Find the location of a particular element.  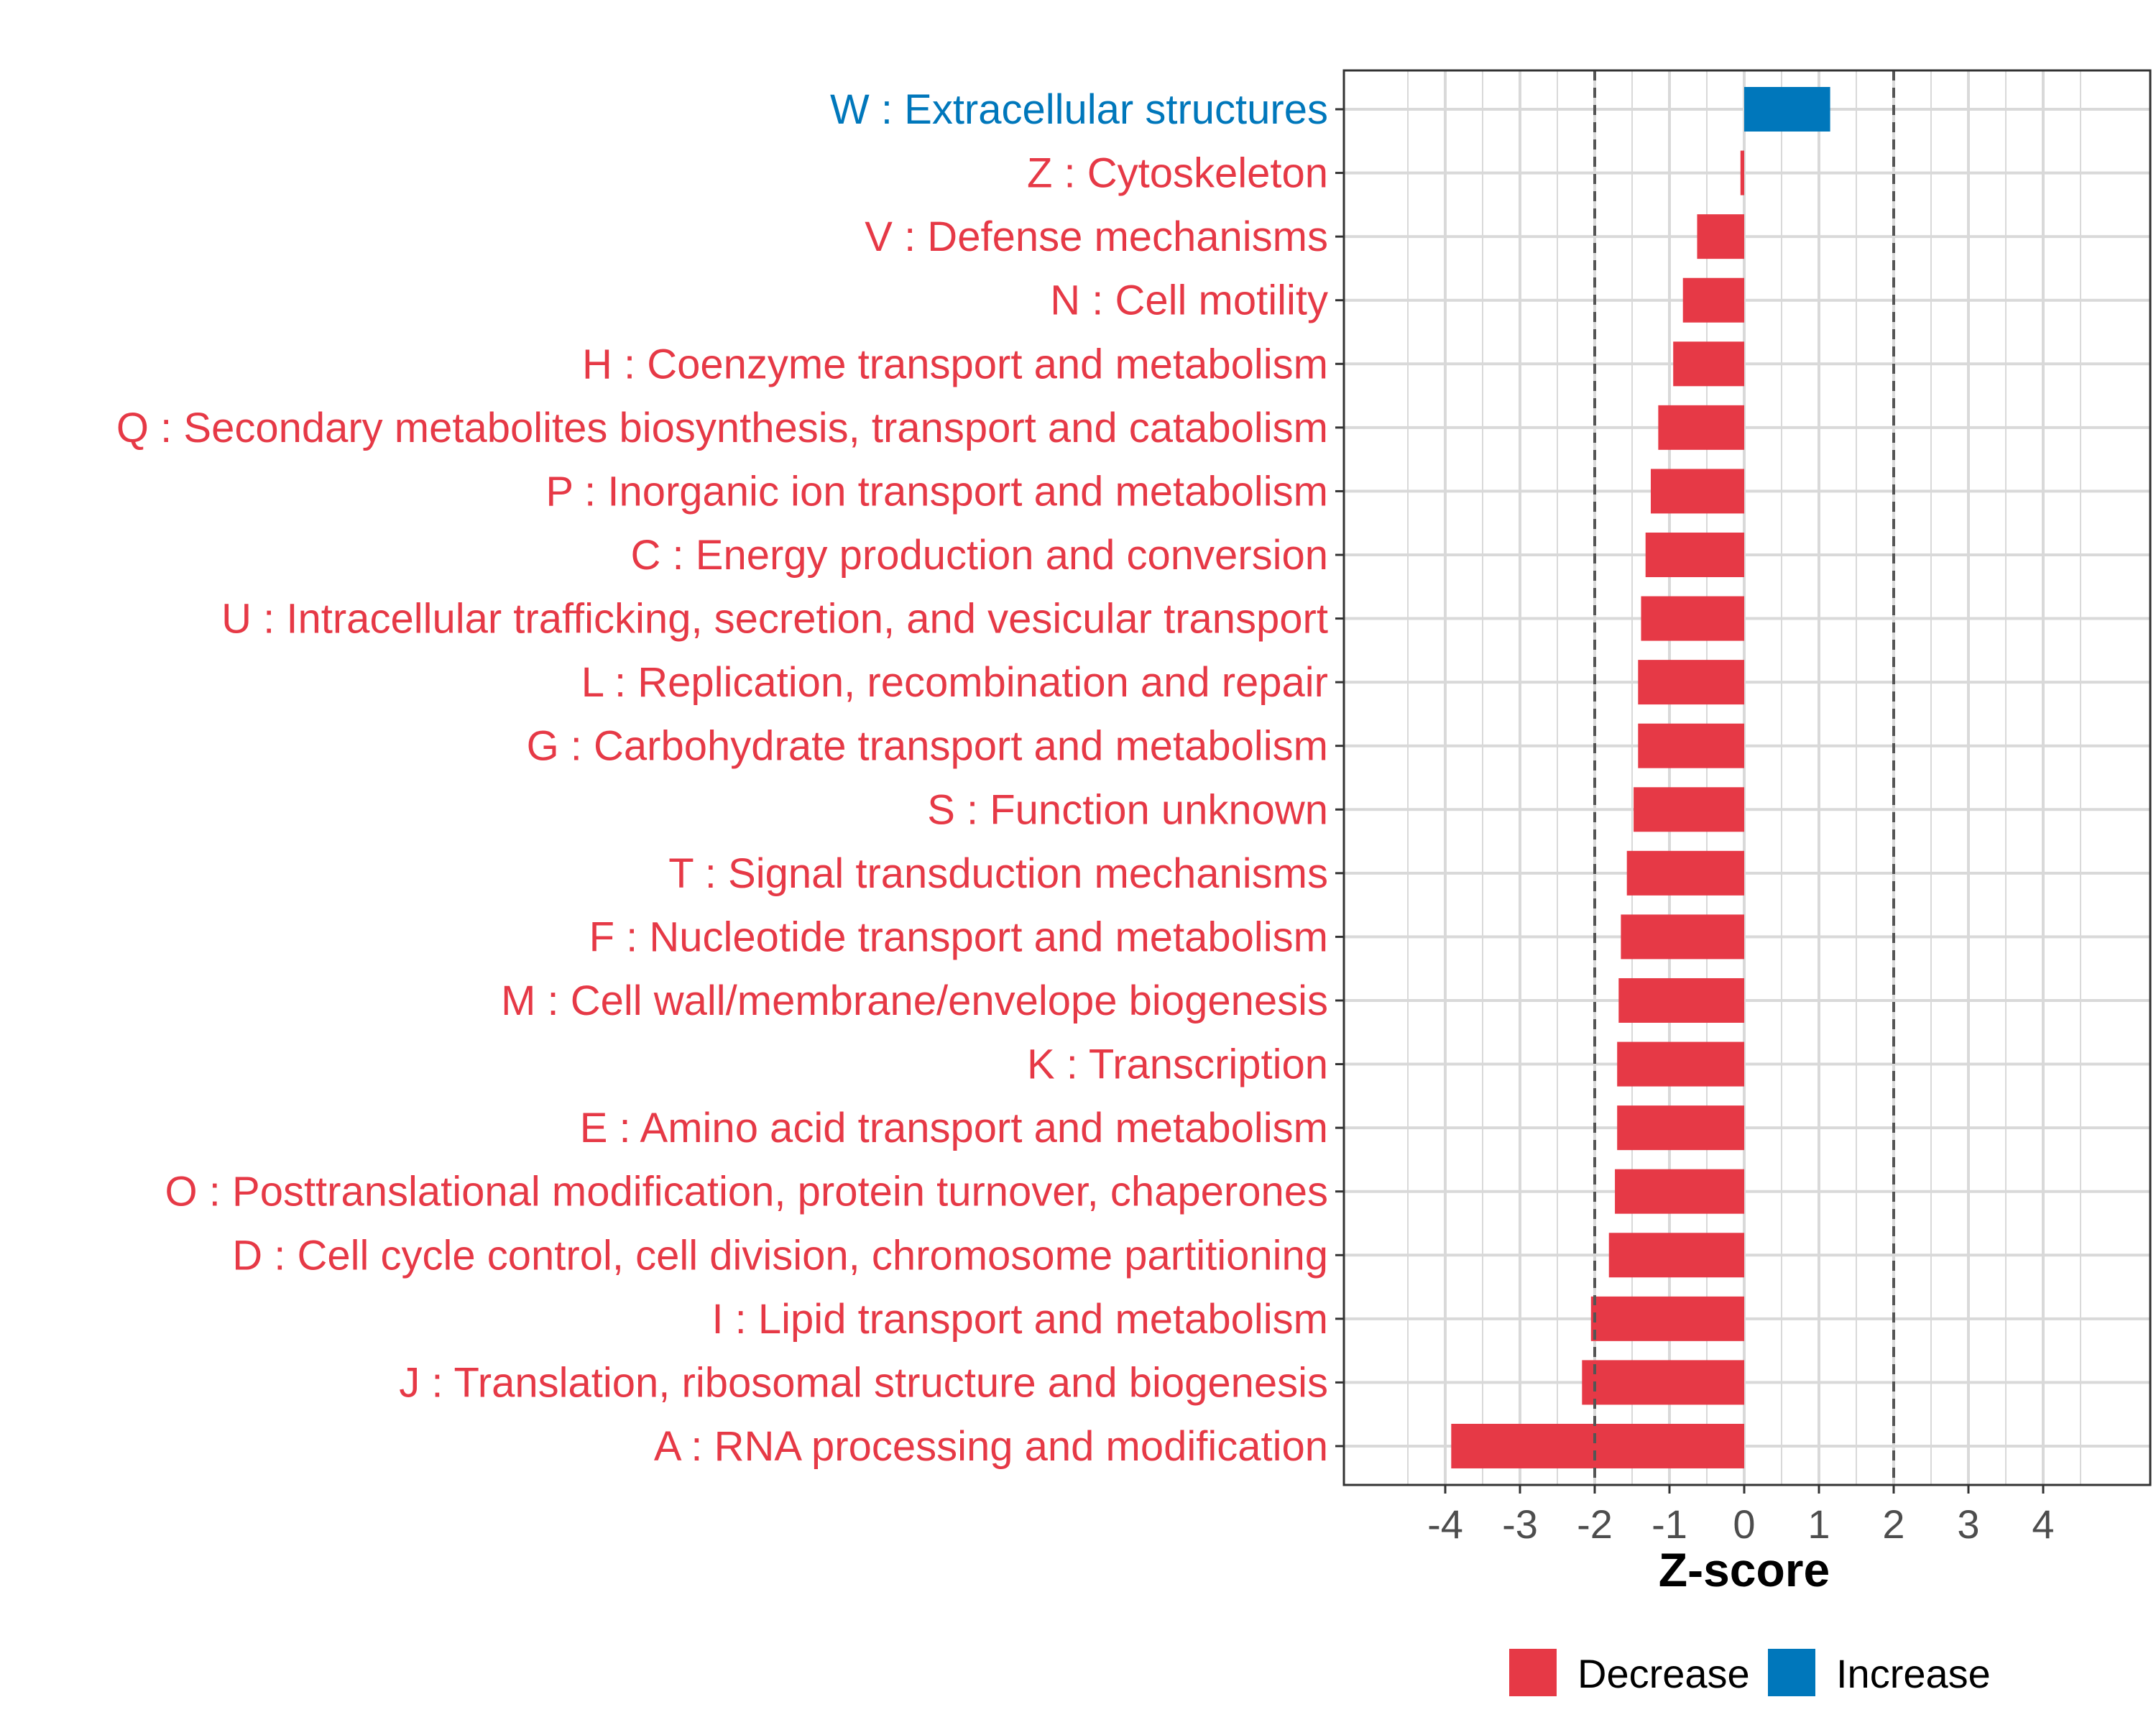

category-label: N : Cell motility is located at coordinates (1189, 300).